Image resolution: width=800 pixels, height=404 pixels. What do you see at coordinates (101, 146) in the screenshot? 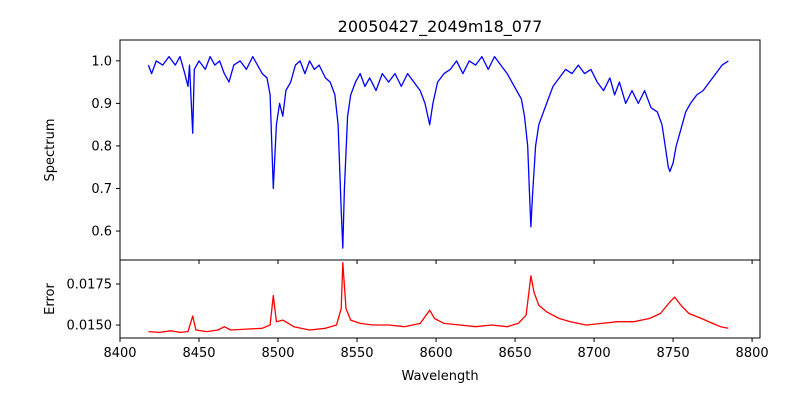
I see `spectrum-ytick-label: 0.8` at bounding box center [101, 146].